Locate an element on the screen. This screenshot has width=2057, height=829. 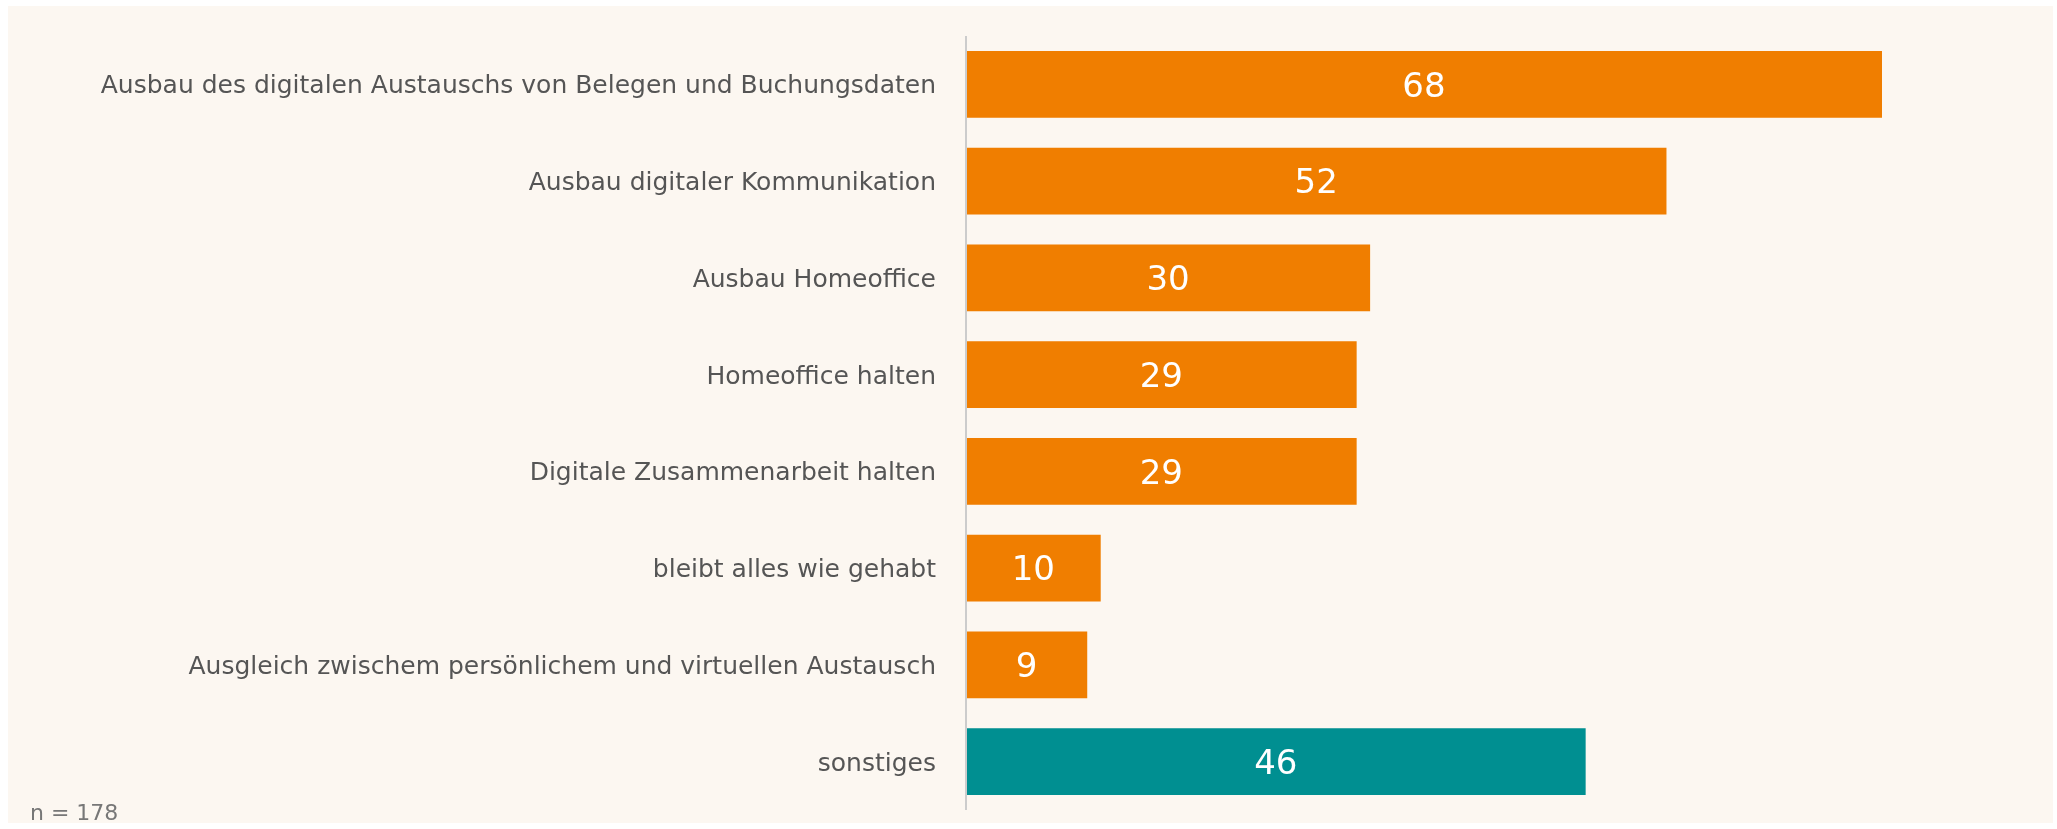
data-label: 30 is located at coordinates (1168, 278).